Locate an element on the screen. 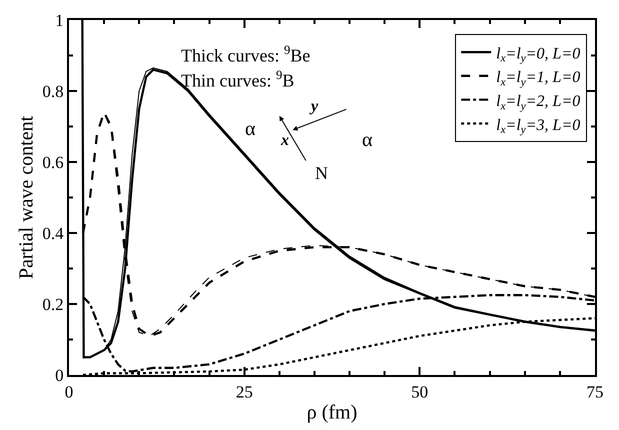 The width and height of the screenshot is (619, 430). annotation: N is located at coordinates (321, 173).